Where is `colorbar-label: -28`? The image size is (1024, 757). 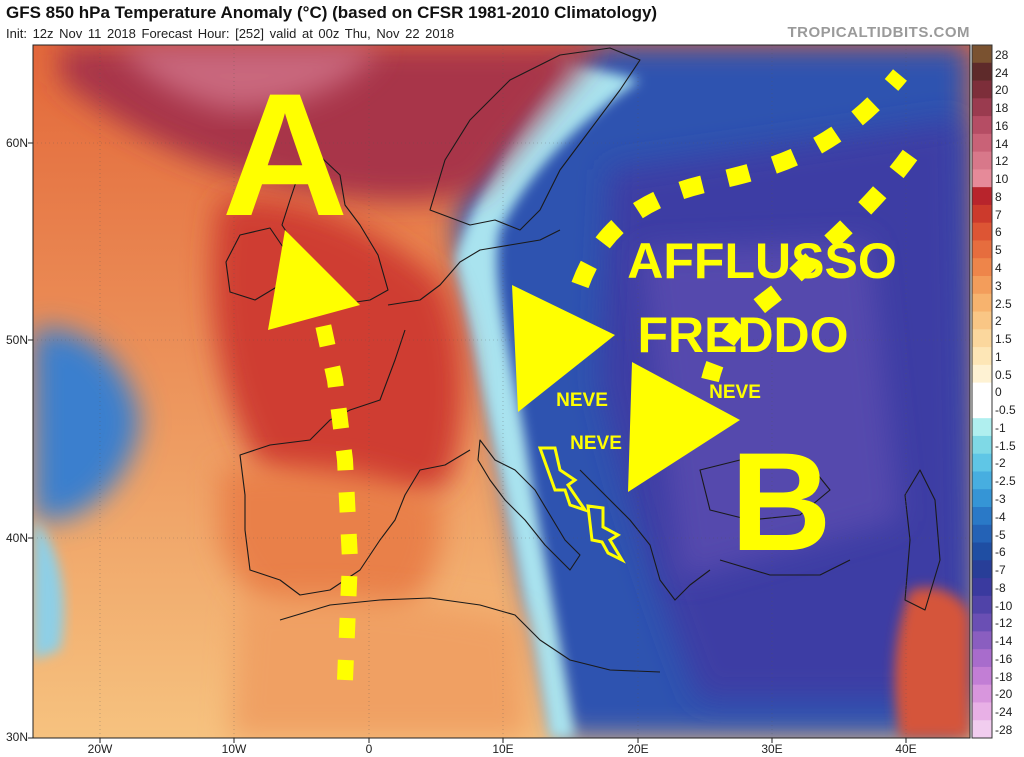
colorbar-label: -28 is located at coordinates (1004, 730).